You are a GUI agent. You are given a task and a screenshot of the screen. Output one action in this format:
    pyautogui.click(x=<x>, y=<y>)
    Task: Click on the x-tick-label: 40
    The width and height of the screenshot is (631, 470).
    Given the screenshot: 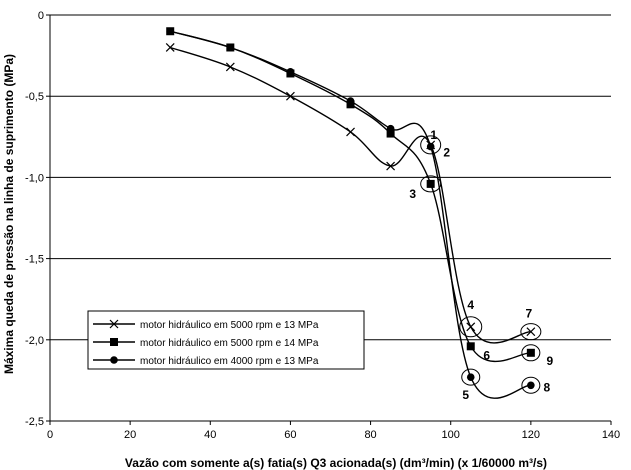 What is the action you would take?
    pyautogui.click(x=210, y=435)
    